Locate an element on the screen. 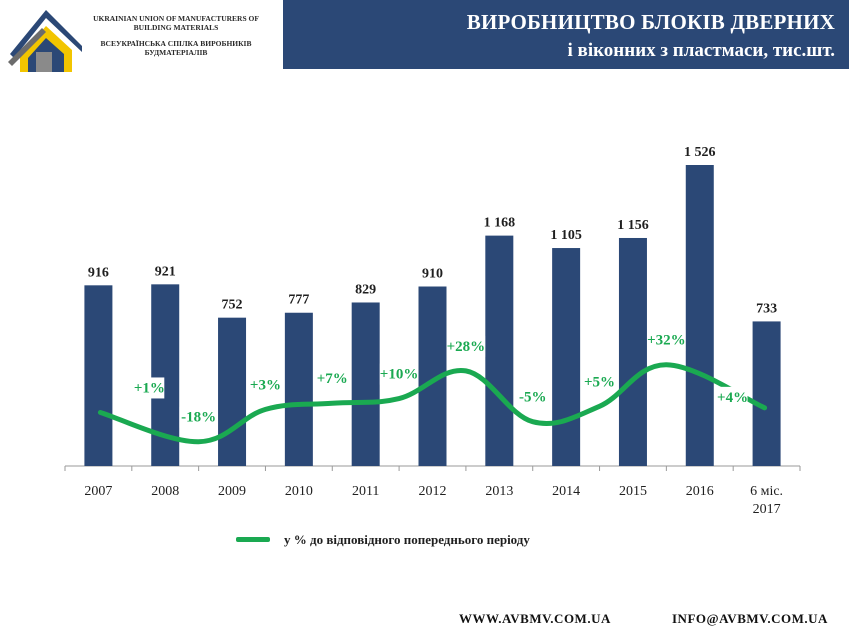 The image size is (849, 637). growth-label: +3% is located at coordinates (265, 385).